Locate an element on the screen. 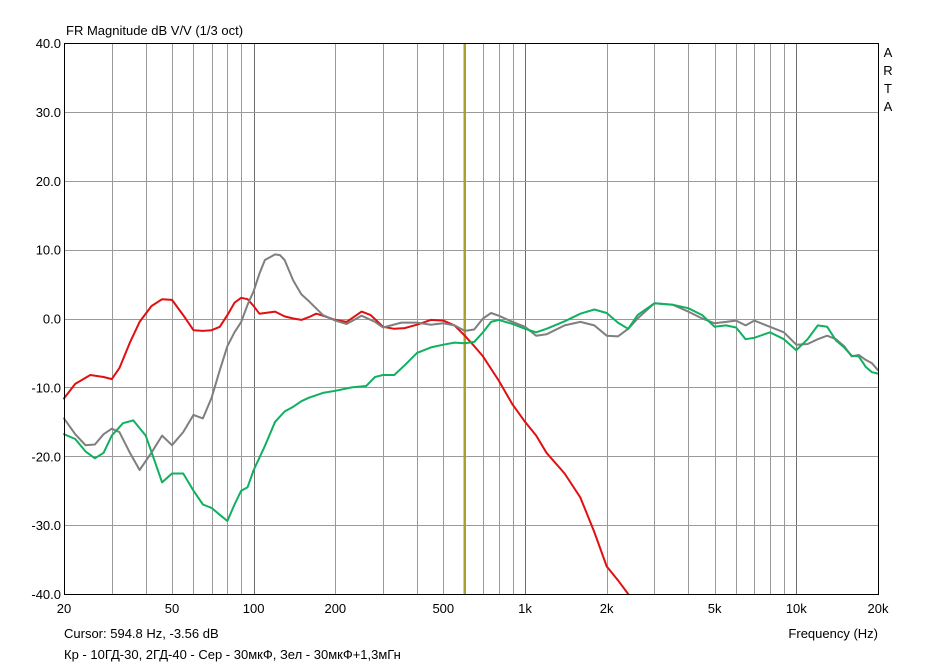 This screenshot has width=942, height=666. x-tick-label: 1k is located at coordinates (525, 608).